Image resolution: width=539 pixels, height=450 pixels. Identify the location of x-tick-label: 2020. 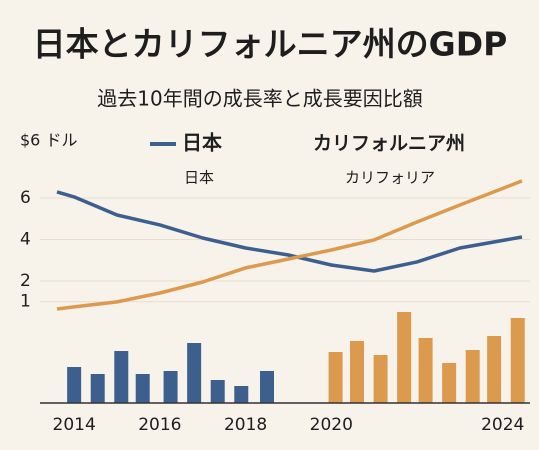
(331, 425).